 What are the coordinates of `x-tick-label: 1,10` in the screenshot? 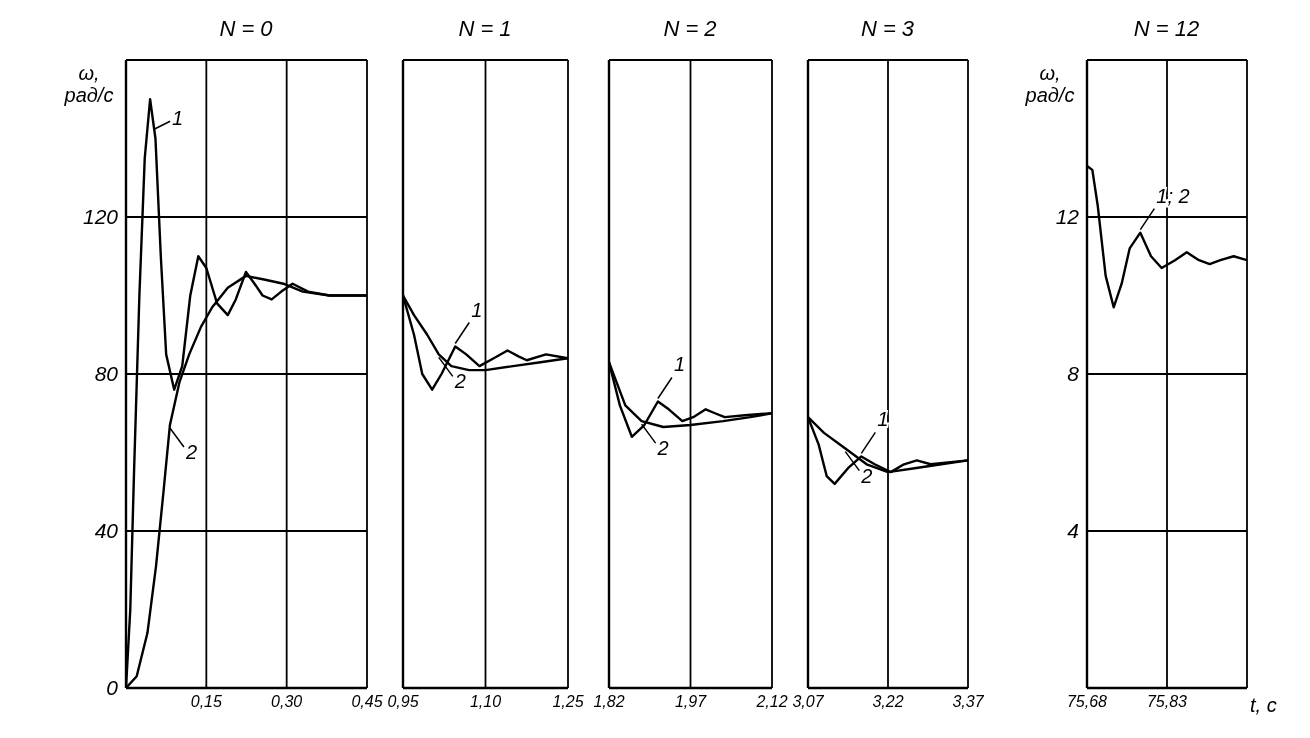 It's located at (485, 702).